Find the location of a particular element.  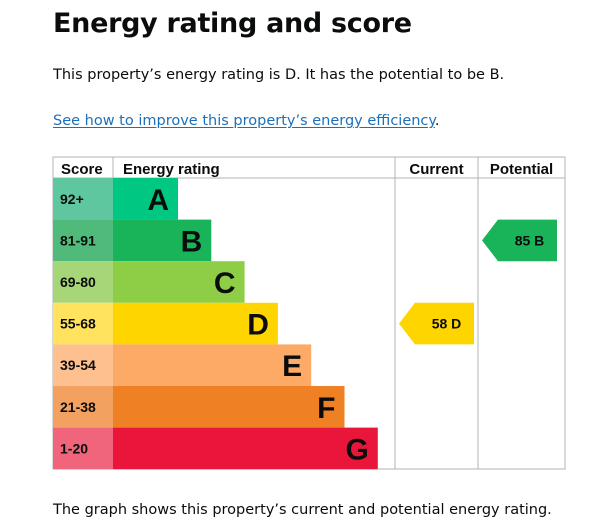

score-range-f: 21-38 is located at coordinates (78, 407).